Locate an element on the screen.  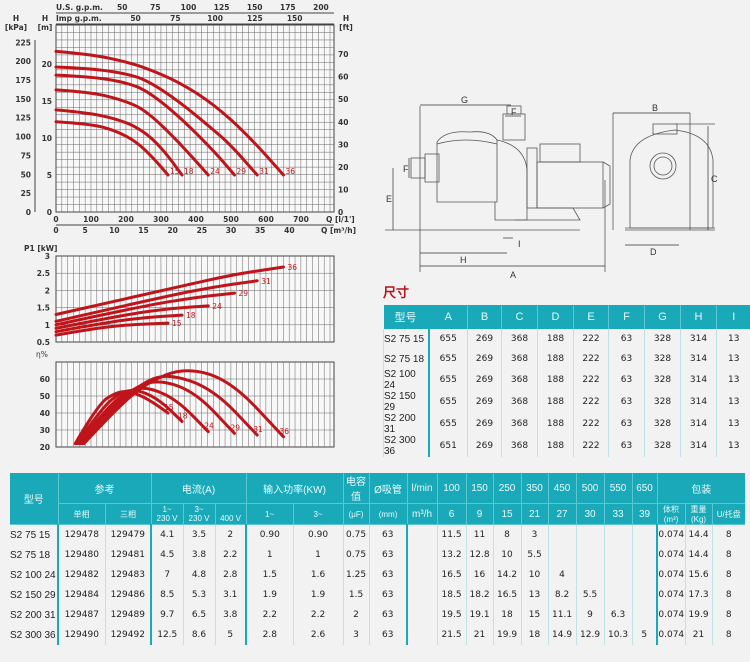
eta-tick: 60 is located at coordinates (45, 379).